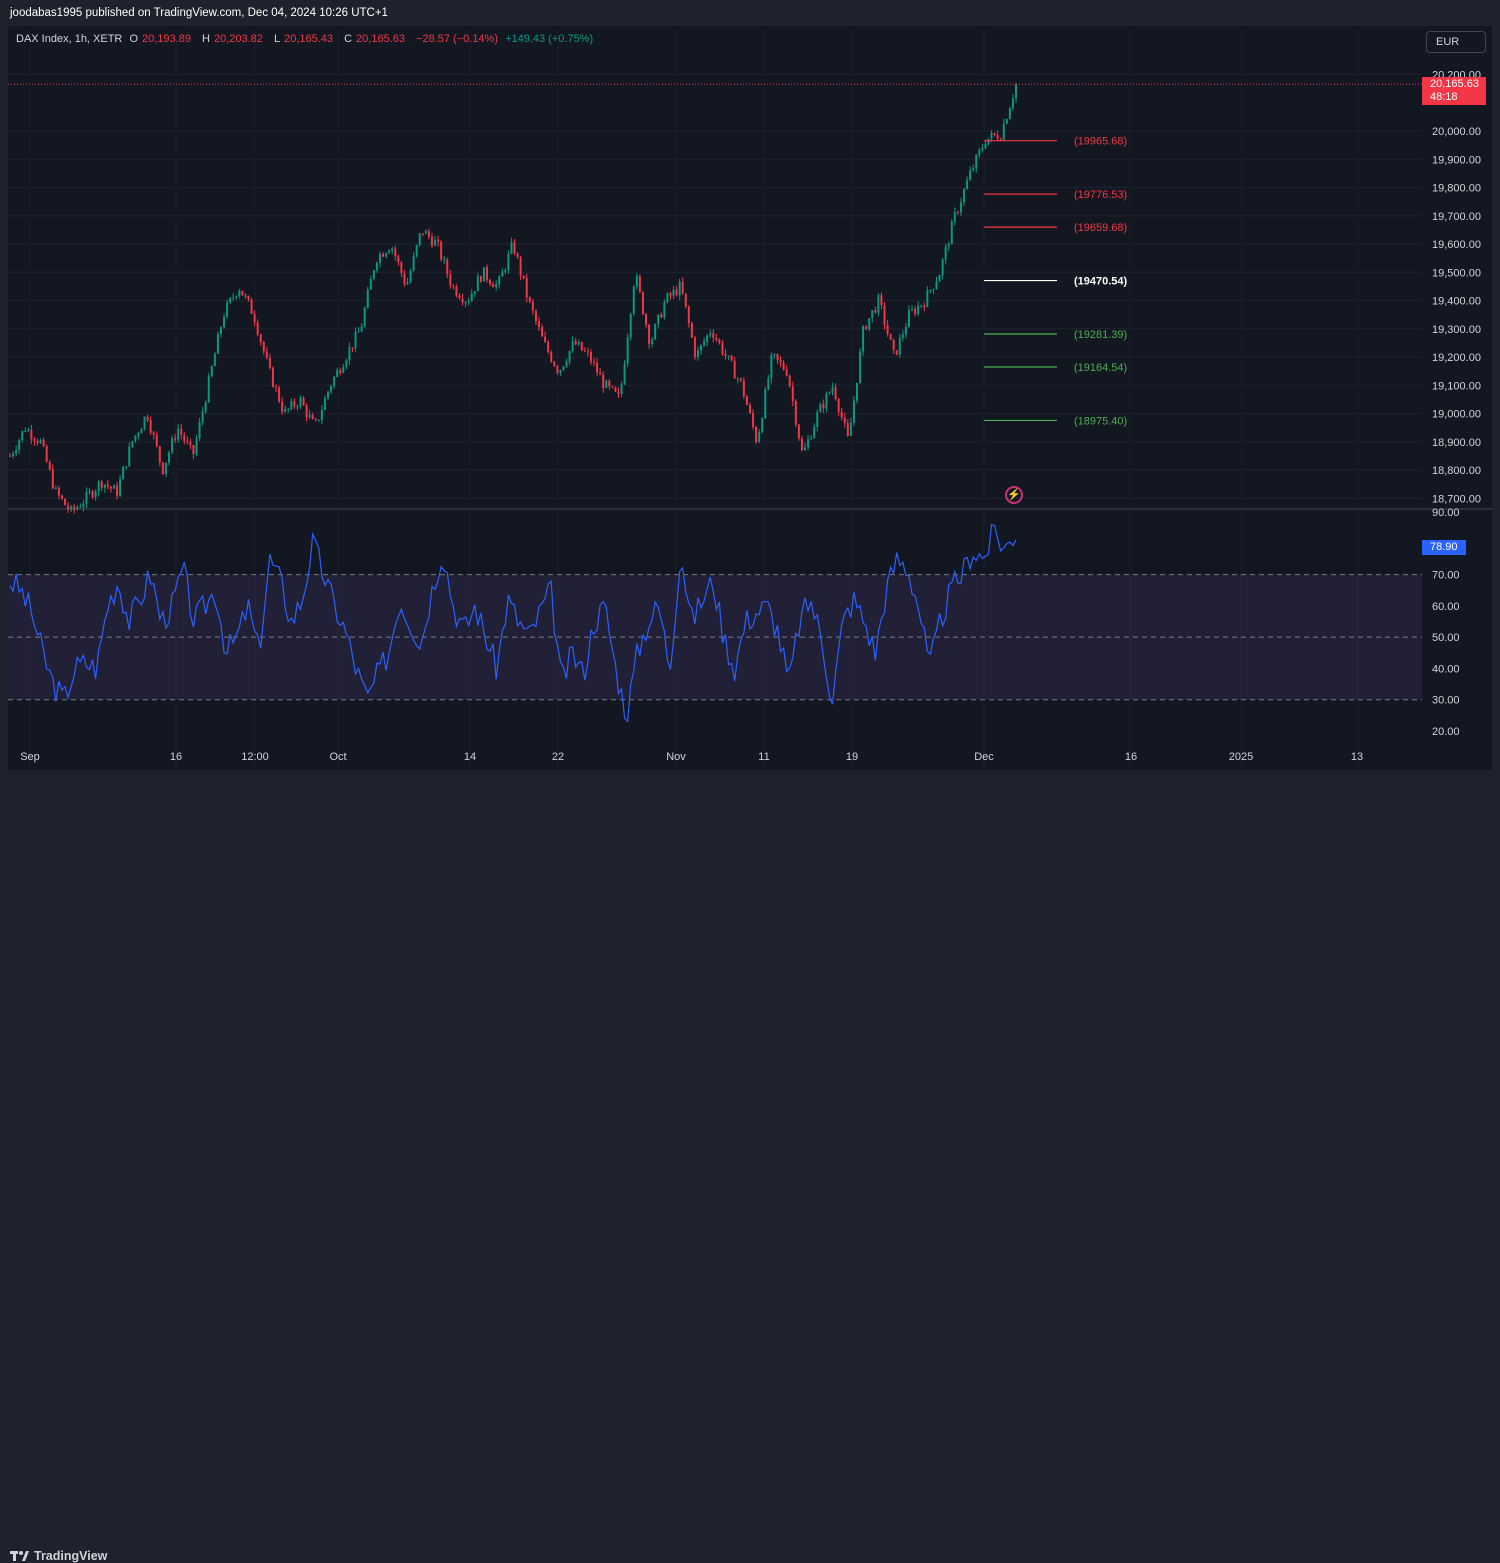  I want to click on close-label: C, so click(348, 39).